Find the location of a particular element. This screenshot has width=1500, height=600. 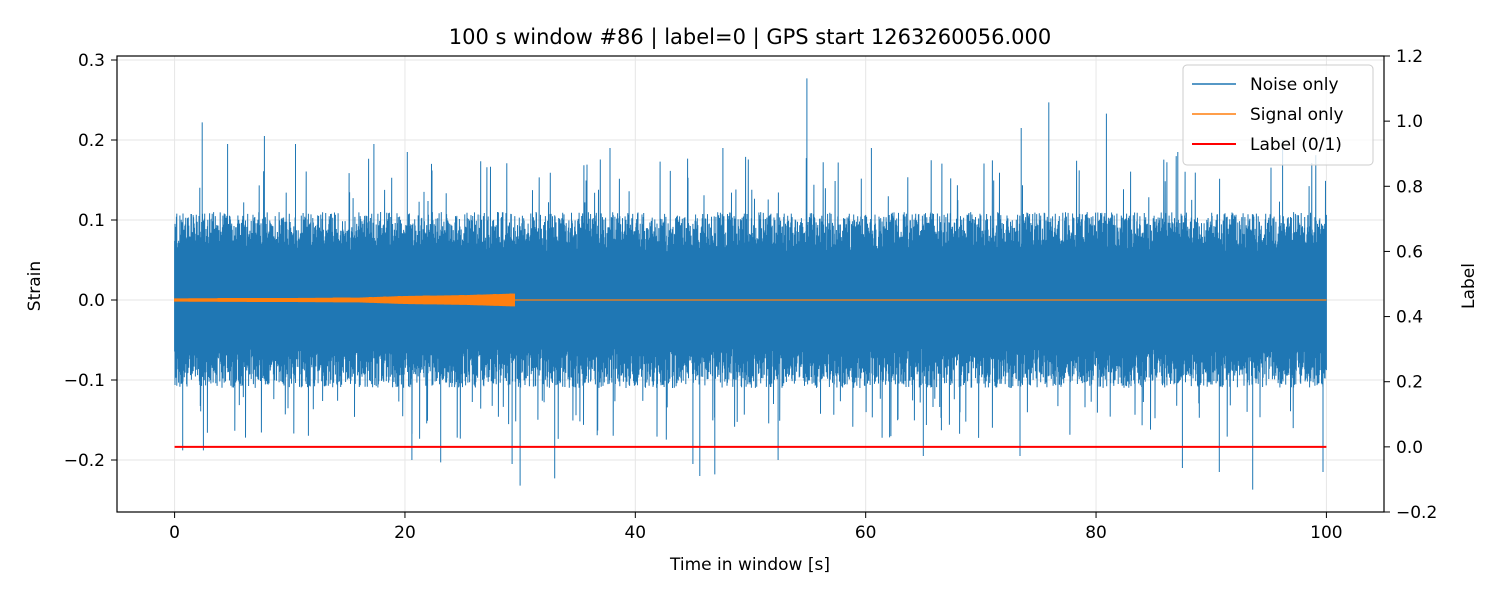

y2-tick-label: 1.0 is located at coordinates (1409, 122).